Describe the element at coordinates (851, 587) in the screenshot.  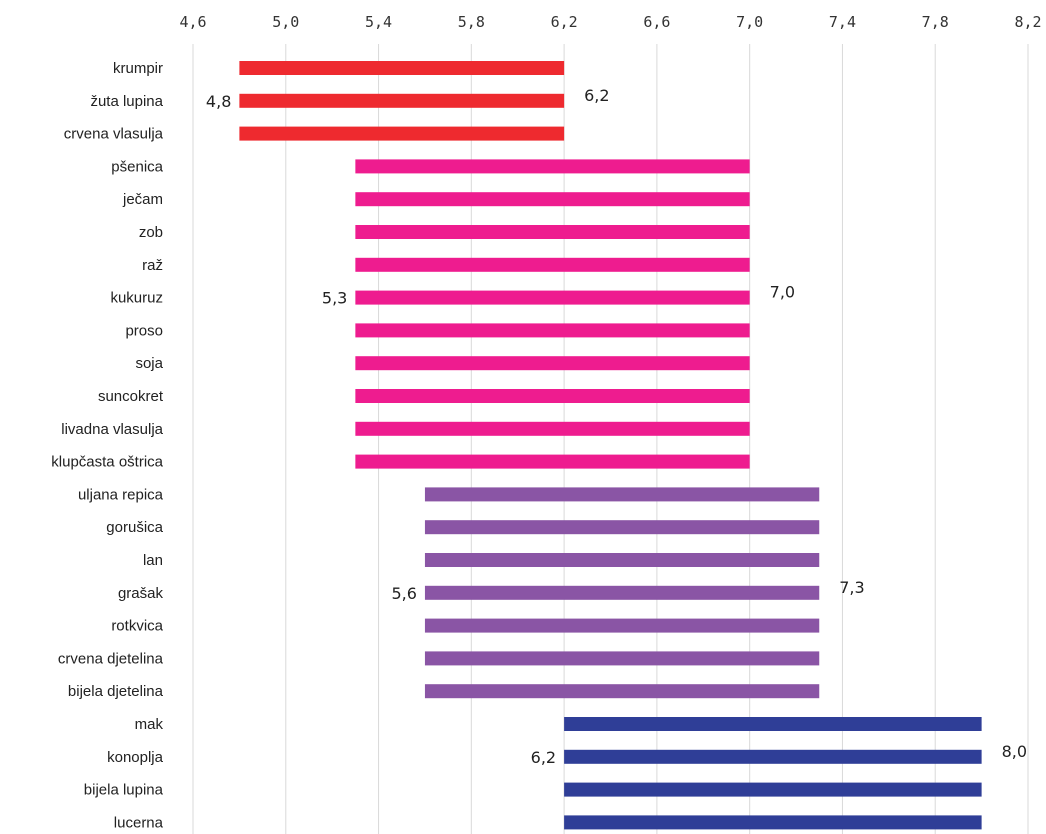
I see `range-max-label: 7,3` at that location.